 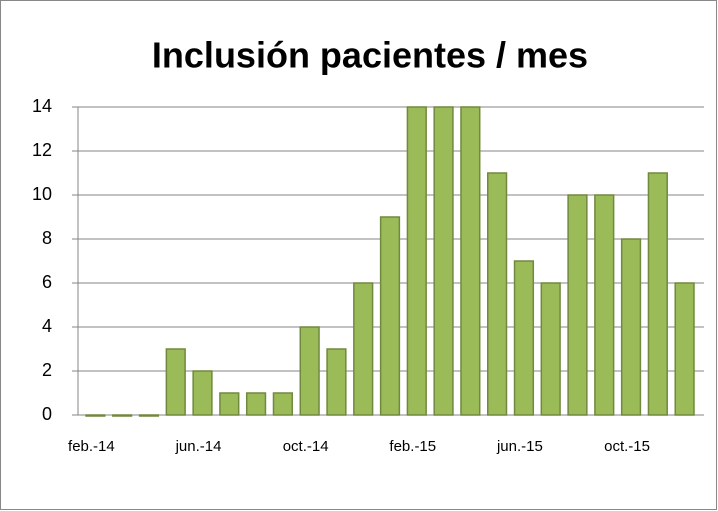 What do you see at coordinates (47, 326) in the screenshot?
I see `y-tick-label: 4` at bounding box center [47, 326].